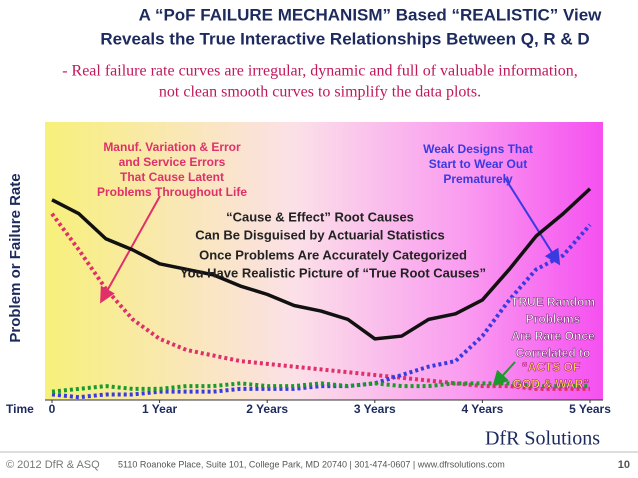  Describe the element at coordinates (159, 409) in the screenshot. I see `x-tick-label: 1 Year` at that location.